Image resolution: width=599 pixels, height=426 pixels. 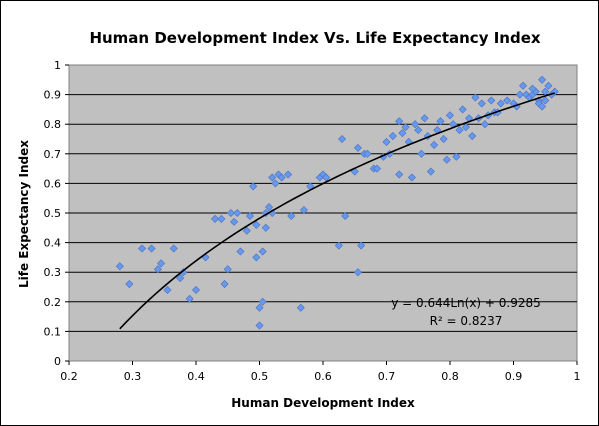 What do you see at coordinates (466, 321) in the screenshot?
I see `r-squared-label: R² = 0.8237` at bounding box center [466, 321].